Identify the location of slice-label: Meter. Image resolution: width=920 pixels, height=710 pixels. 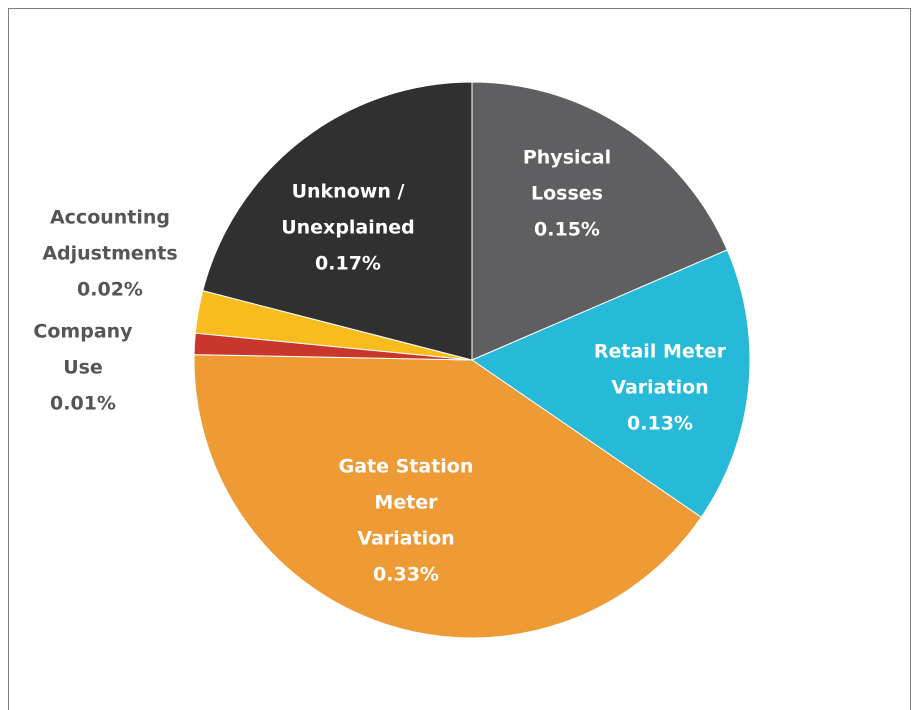
(406, 503).